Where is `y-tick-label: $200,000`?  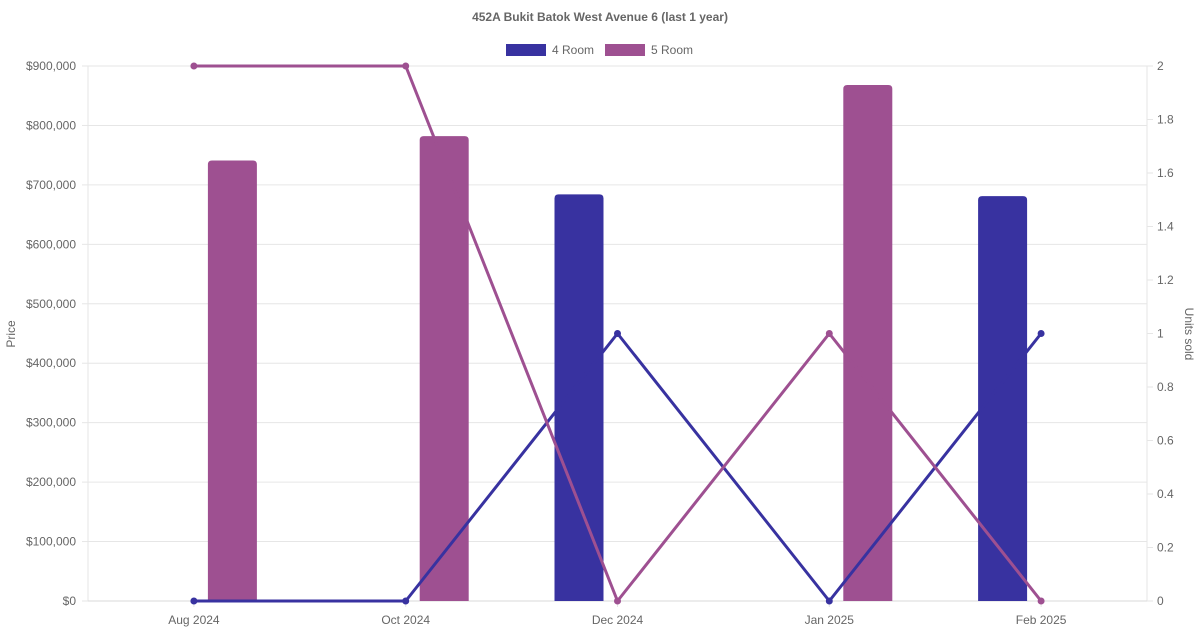
y-tick-label: $200,000 is located at coordinates (51, 482).